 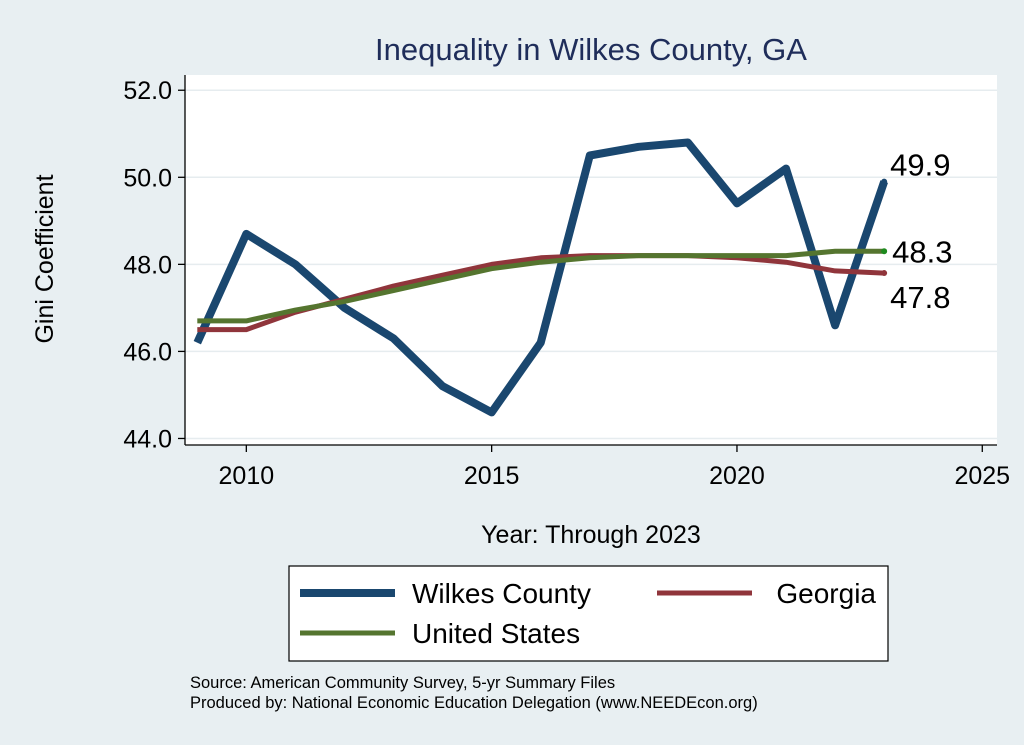 I want to click on end-value-label: 49.9, so click(x=920, y=165).